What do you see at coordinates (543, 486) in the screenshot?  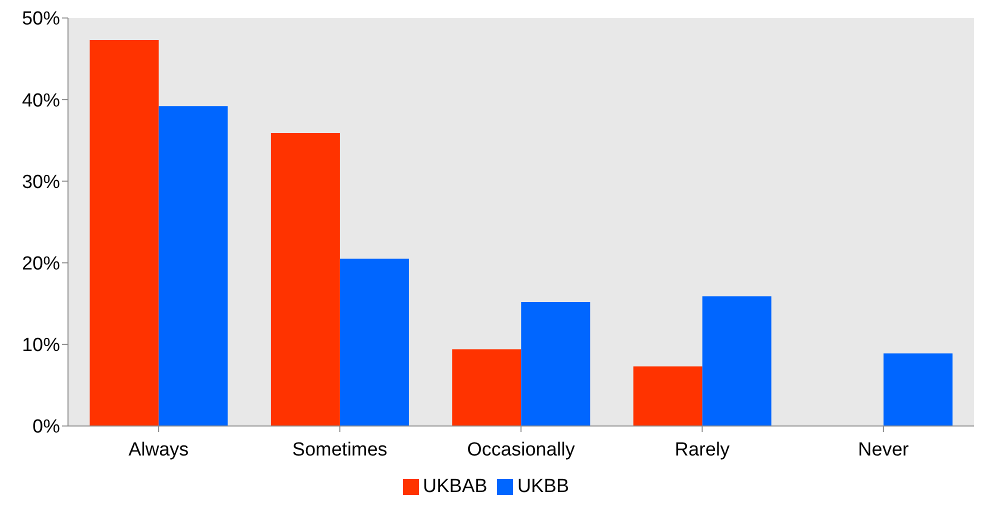 I see `legend-label: UKBB` at bounding box center [543, 486].